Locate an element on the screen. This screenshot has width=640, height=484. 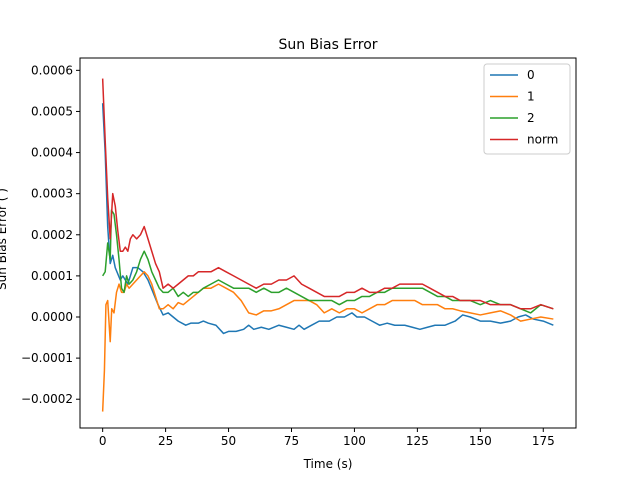
legend-label-norm: norm is located at coordinates (542, 140).